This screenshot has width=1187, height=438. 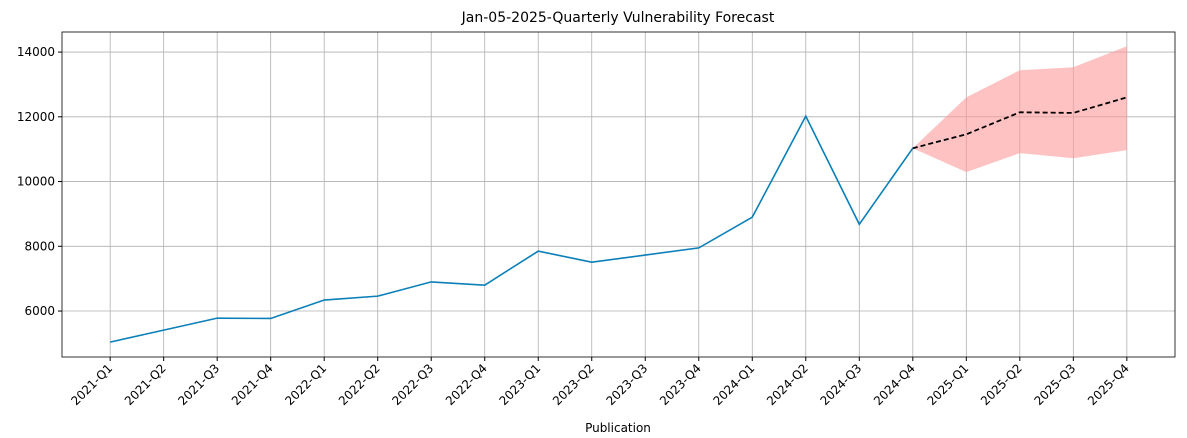 I want to click on y-tick-label: 12000, so click(x=36, y=117).